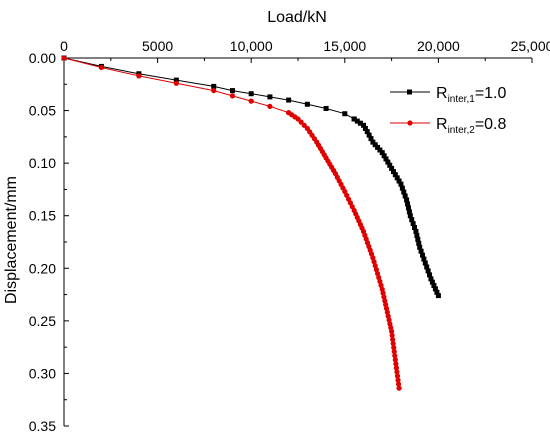 The width and height of the screenshot is (550, 444). Describe the element at coordinates (42, 58) in the screenshot. I see `y-tick-label: 0.00` at that location.